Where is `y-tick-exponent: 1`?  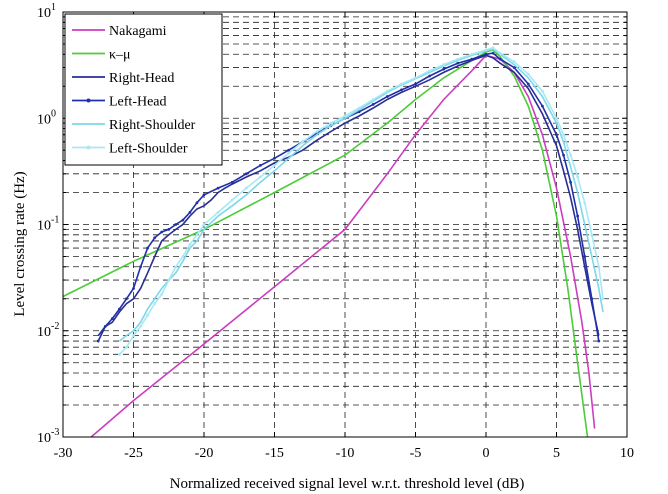
y-tick-exponent: 1 is located at coordinates (53, 7).